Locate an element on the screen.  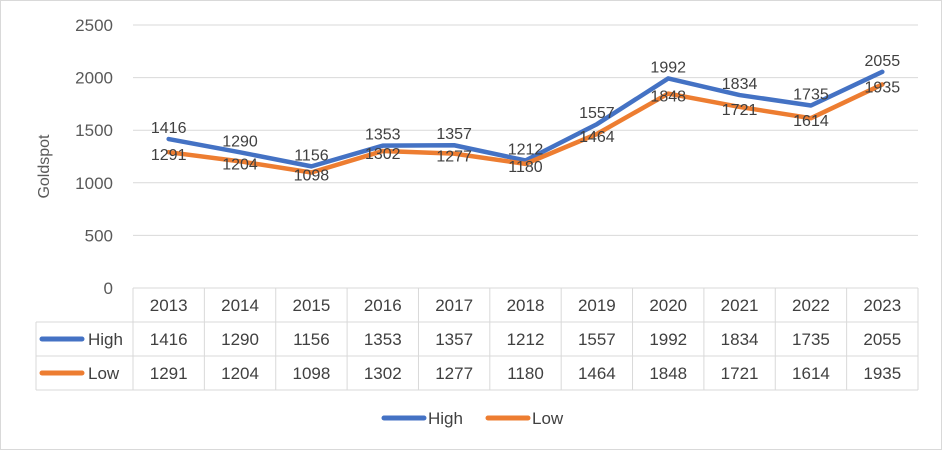
table-cell-value: 1302 is located at coordinates (383, 373).